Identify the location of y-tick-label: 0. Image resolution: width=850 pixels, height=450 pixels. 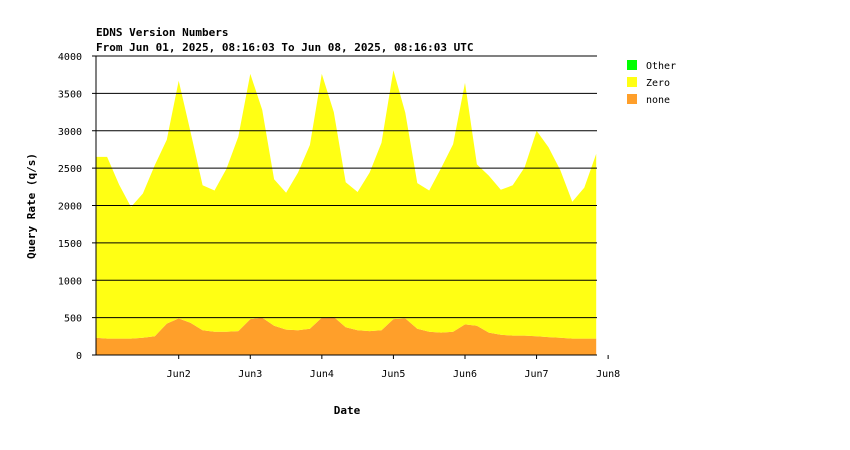
(79, 356).